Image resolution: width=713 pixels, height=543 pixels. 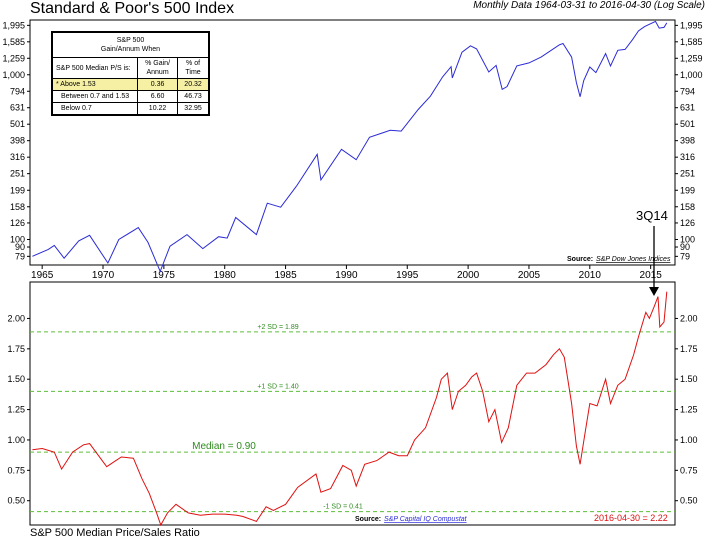 I want to click on row-gain: 0.36, so click(x=157, y=84).